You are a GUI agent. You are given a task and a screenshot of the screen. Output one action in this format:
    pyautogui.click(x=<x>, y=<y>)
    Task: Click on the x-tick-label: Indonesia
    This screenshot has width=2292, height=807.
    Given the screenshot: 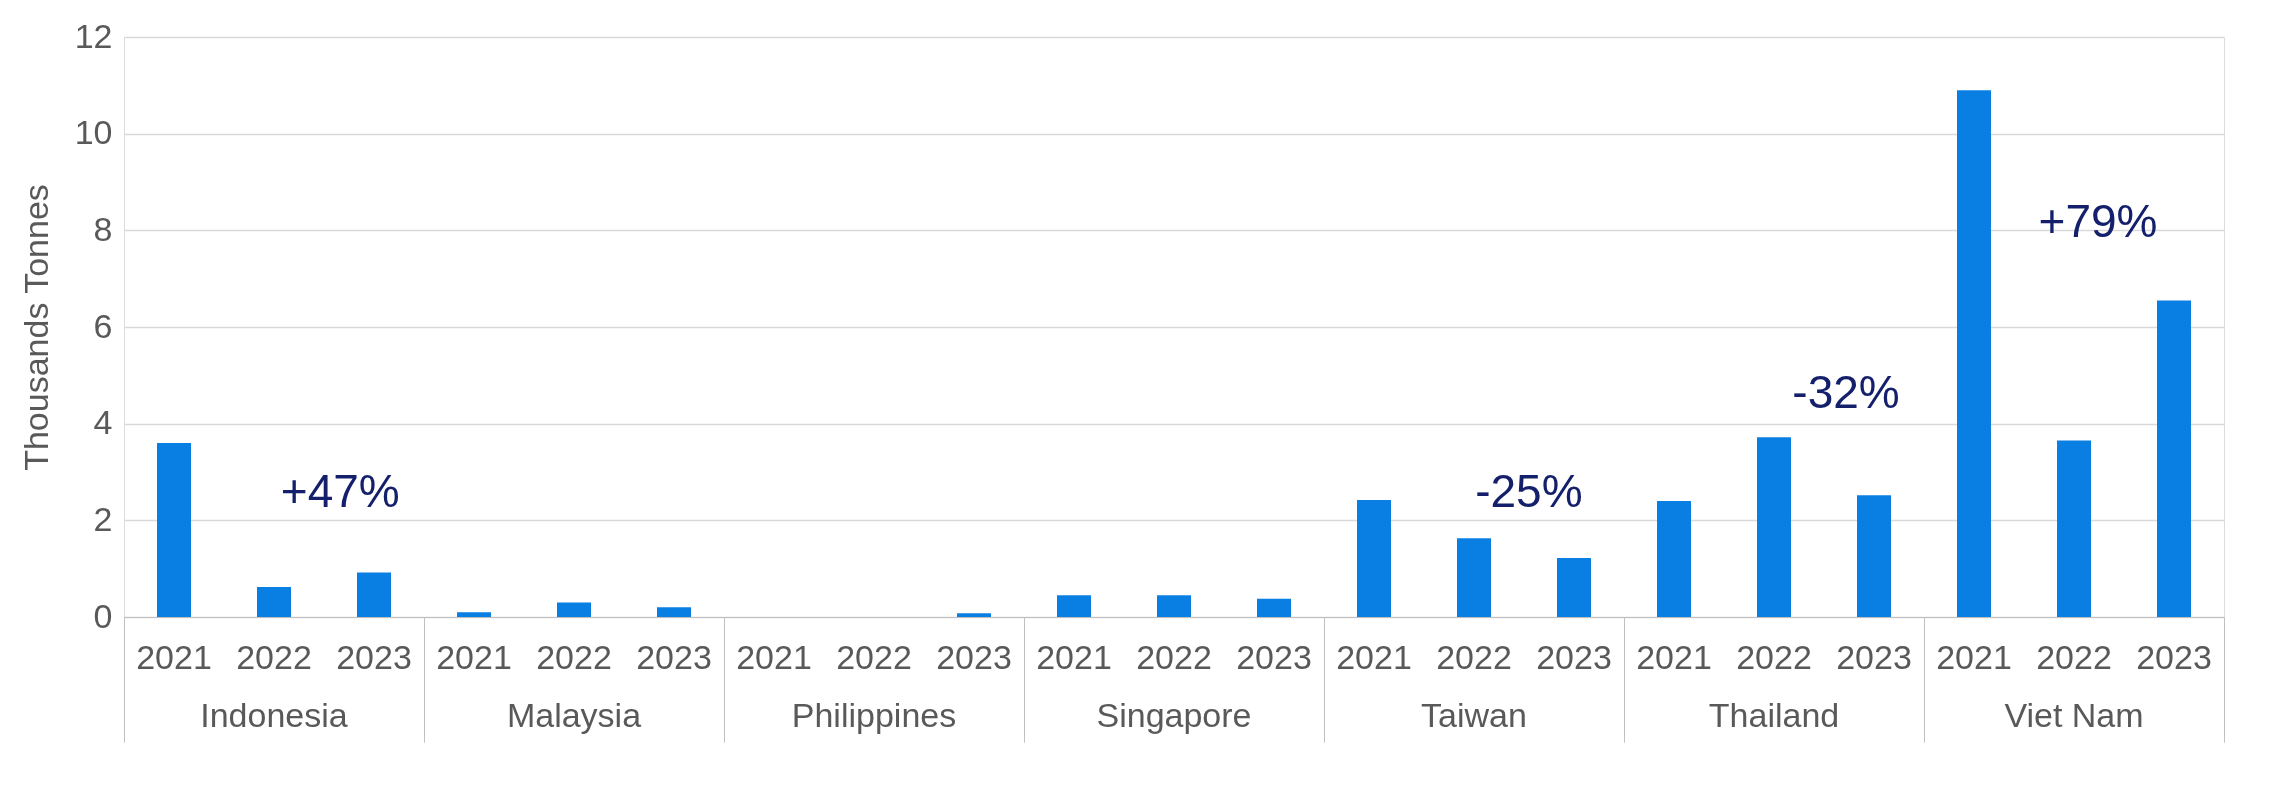 What is the action you would take?
    pyautogui.click(x=274, y=715)
    